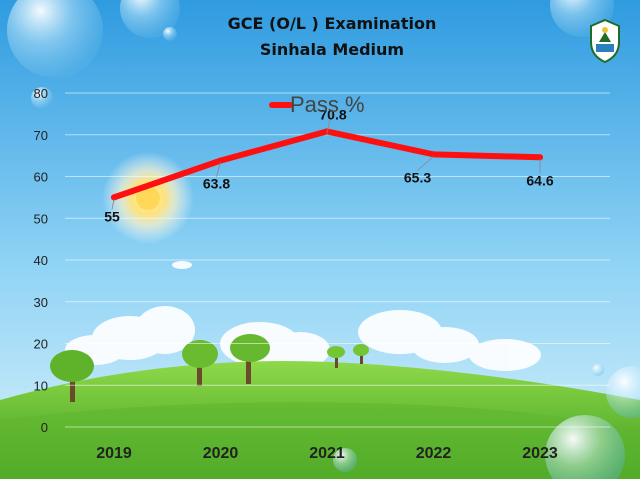  What do you see at coordinates (112, 216) in the screenshot?
I see `data-label: 55` at bounding box center [112, 216].